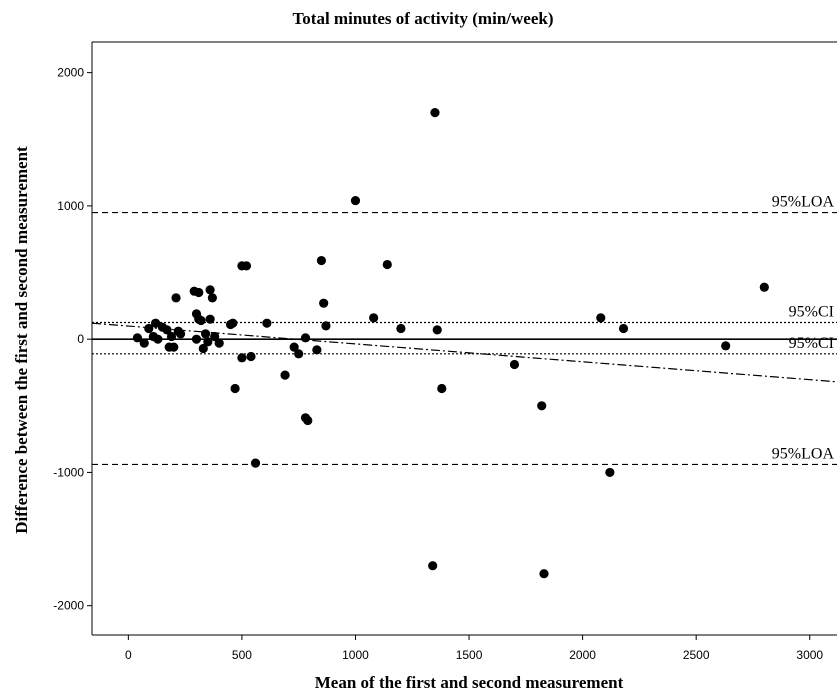 This screenshot has height=695, width=837. I want to click on y-axis: -2000 -1000 0 1000 2000, so click(72, 339).